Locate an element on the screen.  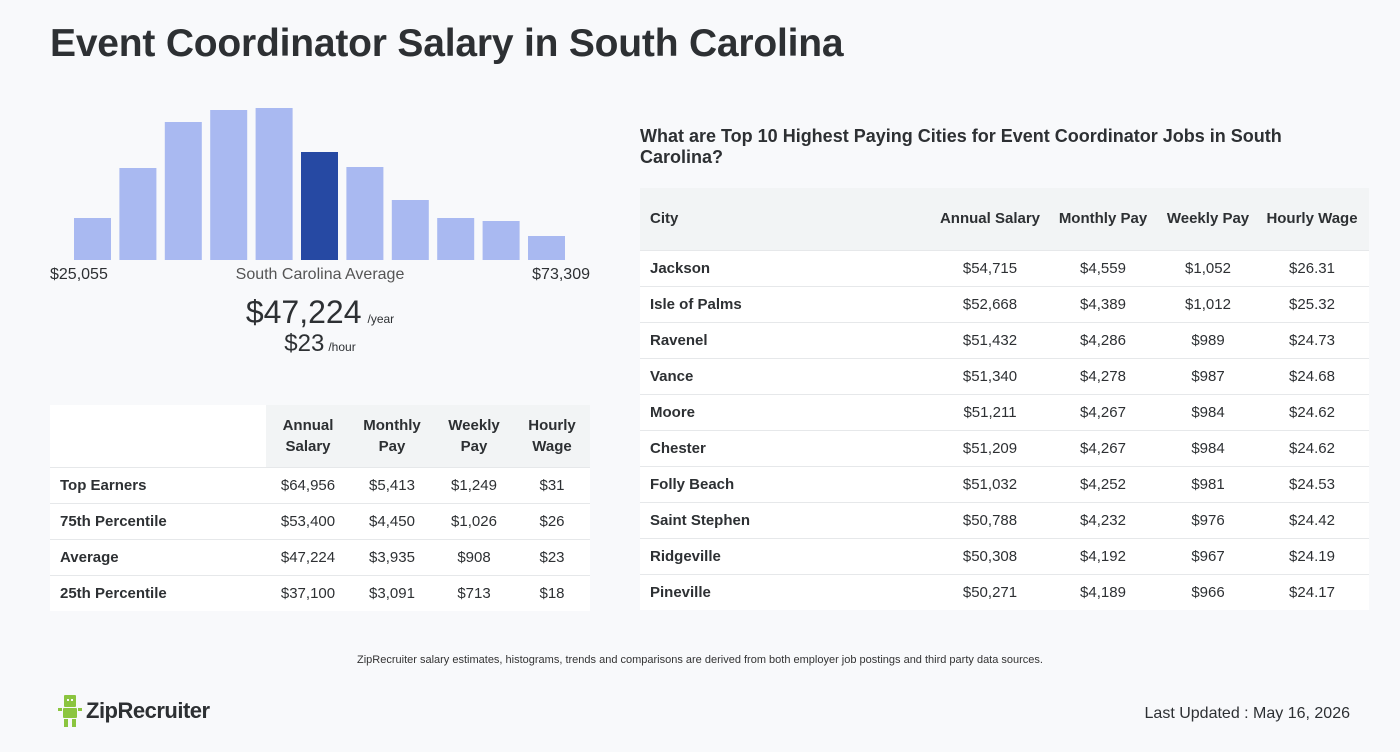
cell-weekly: $981 is located at coordinates (1208, 483).